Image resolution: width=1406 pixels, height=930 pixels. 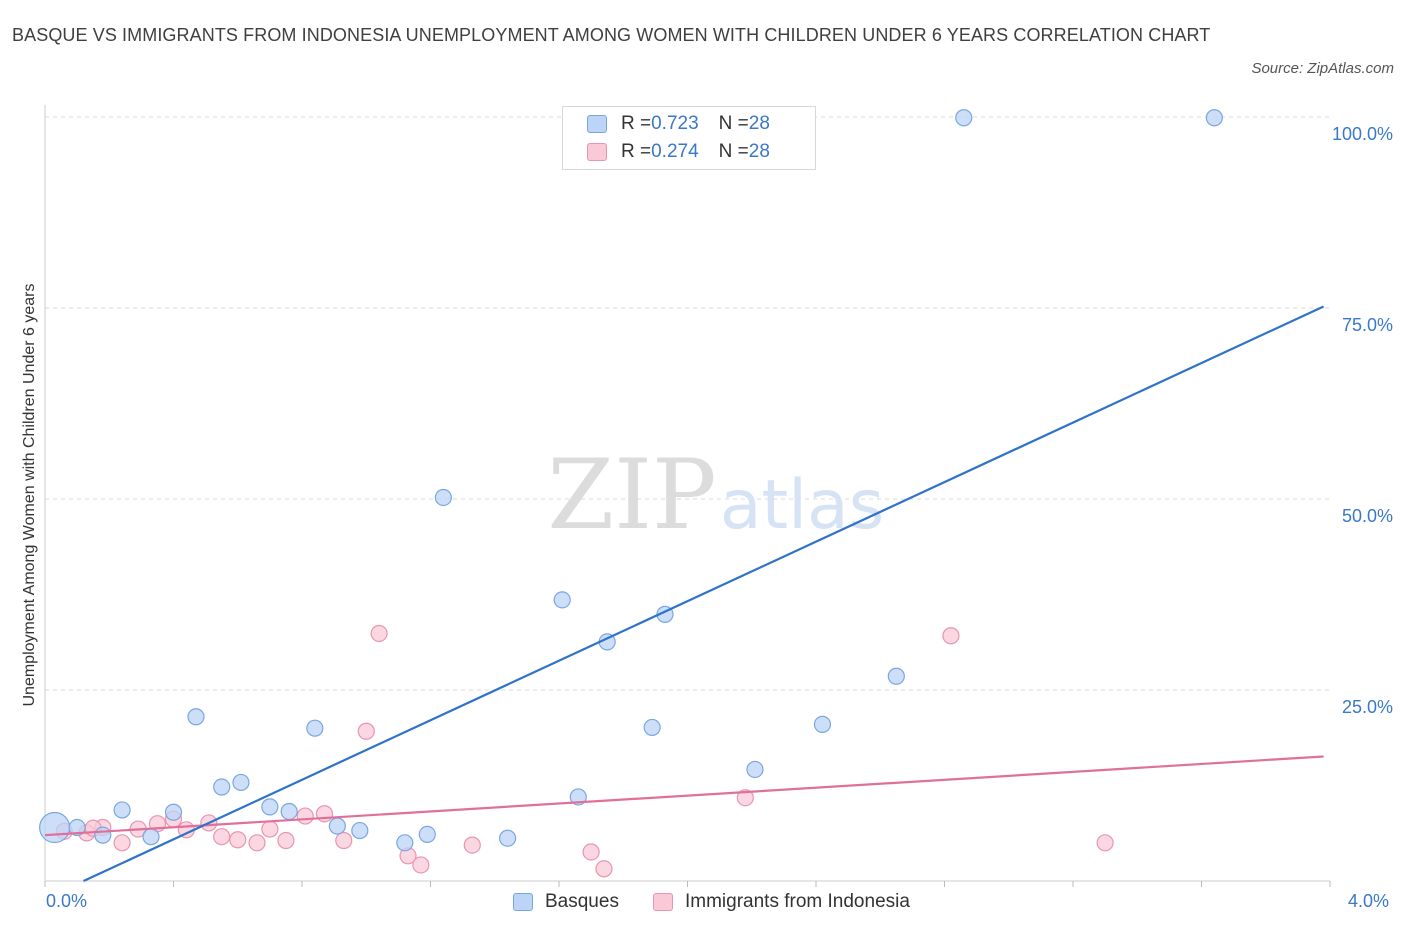 What do you see at coordinates (1367, 707) in the screenshot?
I see `y-tick-label: 25.0%` at bounding box center [1367, 707].